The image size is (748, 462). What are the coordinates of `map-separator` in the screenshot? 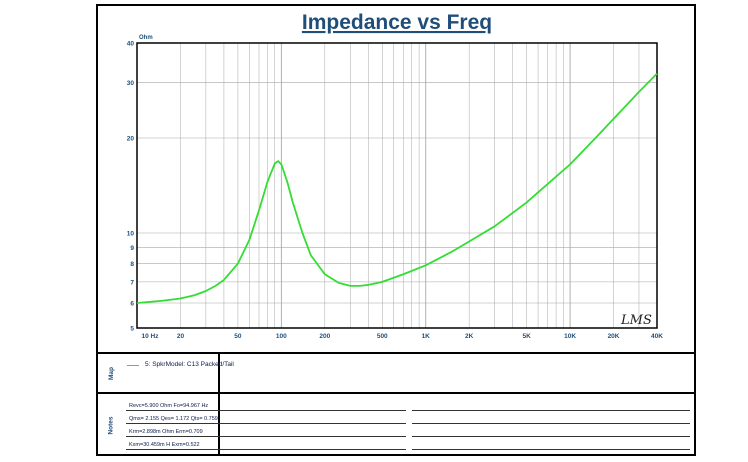 It's located at (219, 373).